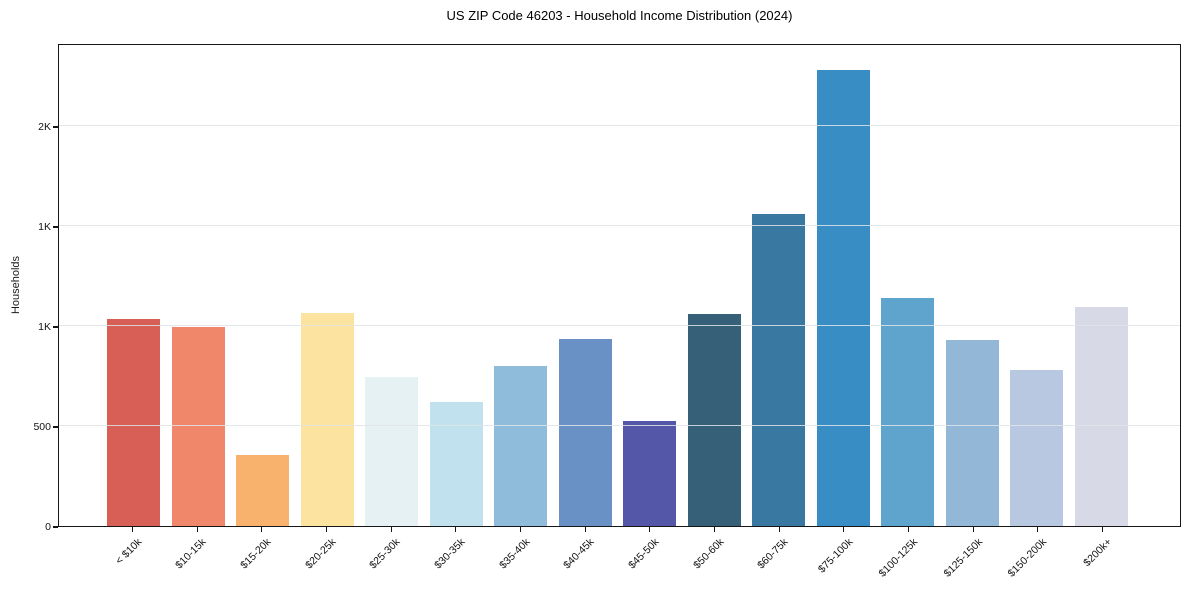  Describe the element at coordinates (456, 463) in the screenshot. I see `bar-$30-35k` at that location.